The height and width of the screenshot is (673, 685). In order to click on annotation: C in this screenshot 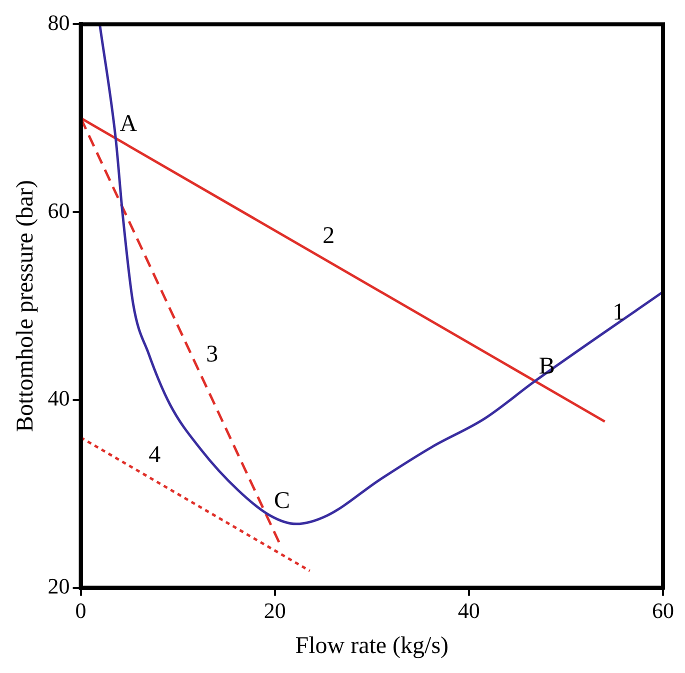, I will do `click(282, 501)`.